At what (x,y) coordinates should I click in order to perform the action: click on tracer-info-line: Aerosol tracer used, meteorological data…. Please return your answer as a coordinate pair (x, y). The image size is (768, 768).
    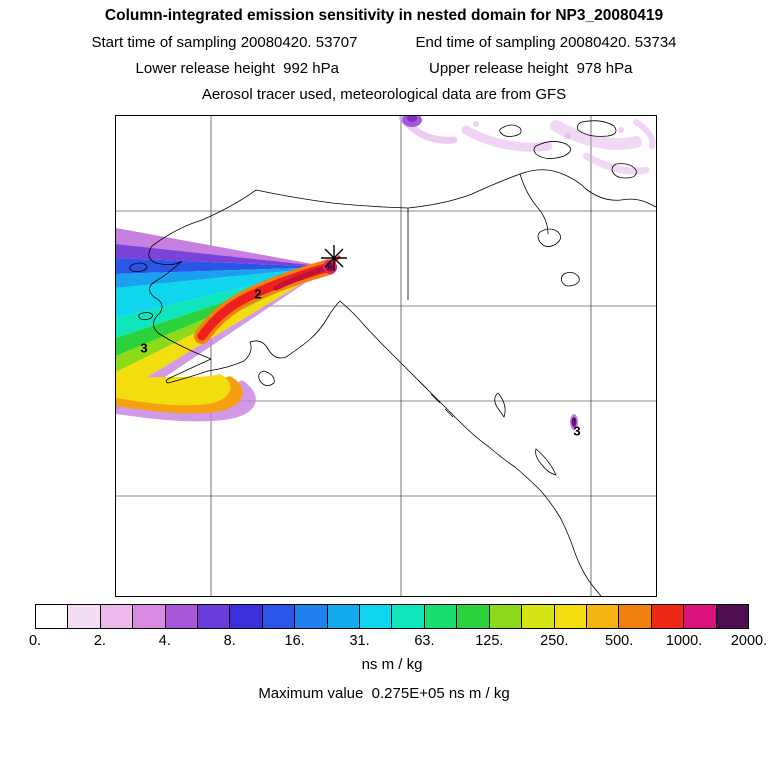
    Looking at the image, I should click on (384, 94).